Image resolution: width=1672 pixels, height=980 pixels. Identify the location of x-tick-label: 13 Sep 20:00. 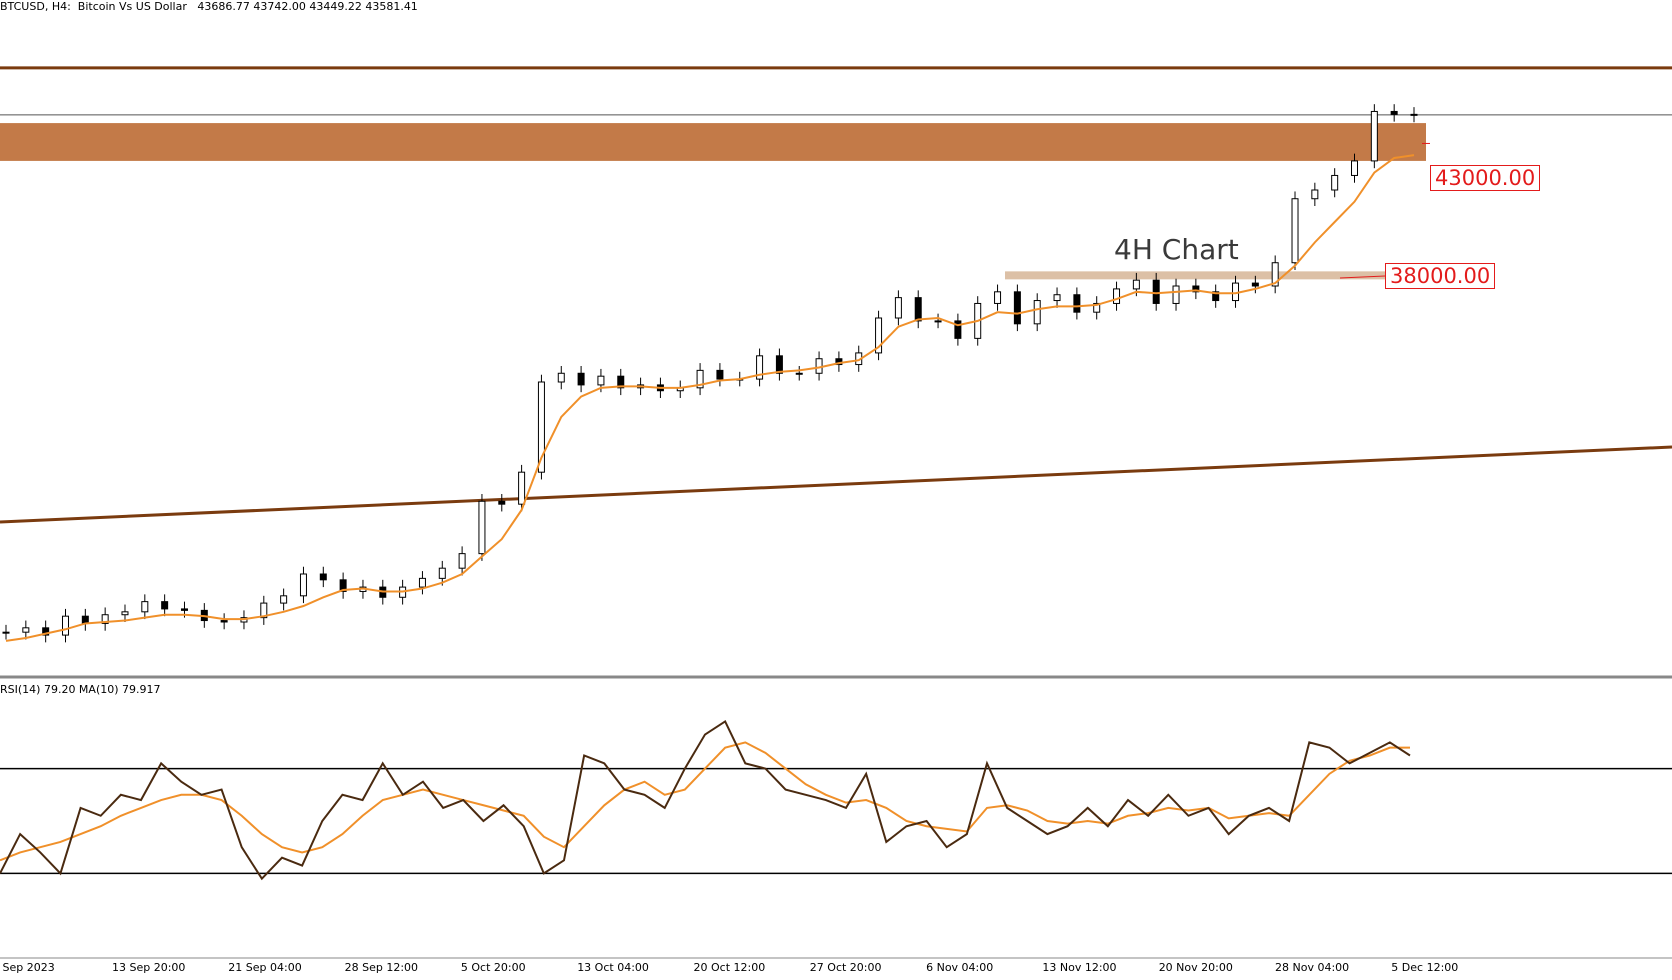
(149, 967).